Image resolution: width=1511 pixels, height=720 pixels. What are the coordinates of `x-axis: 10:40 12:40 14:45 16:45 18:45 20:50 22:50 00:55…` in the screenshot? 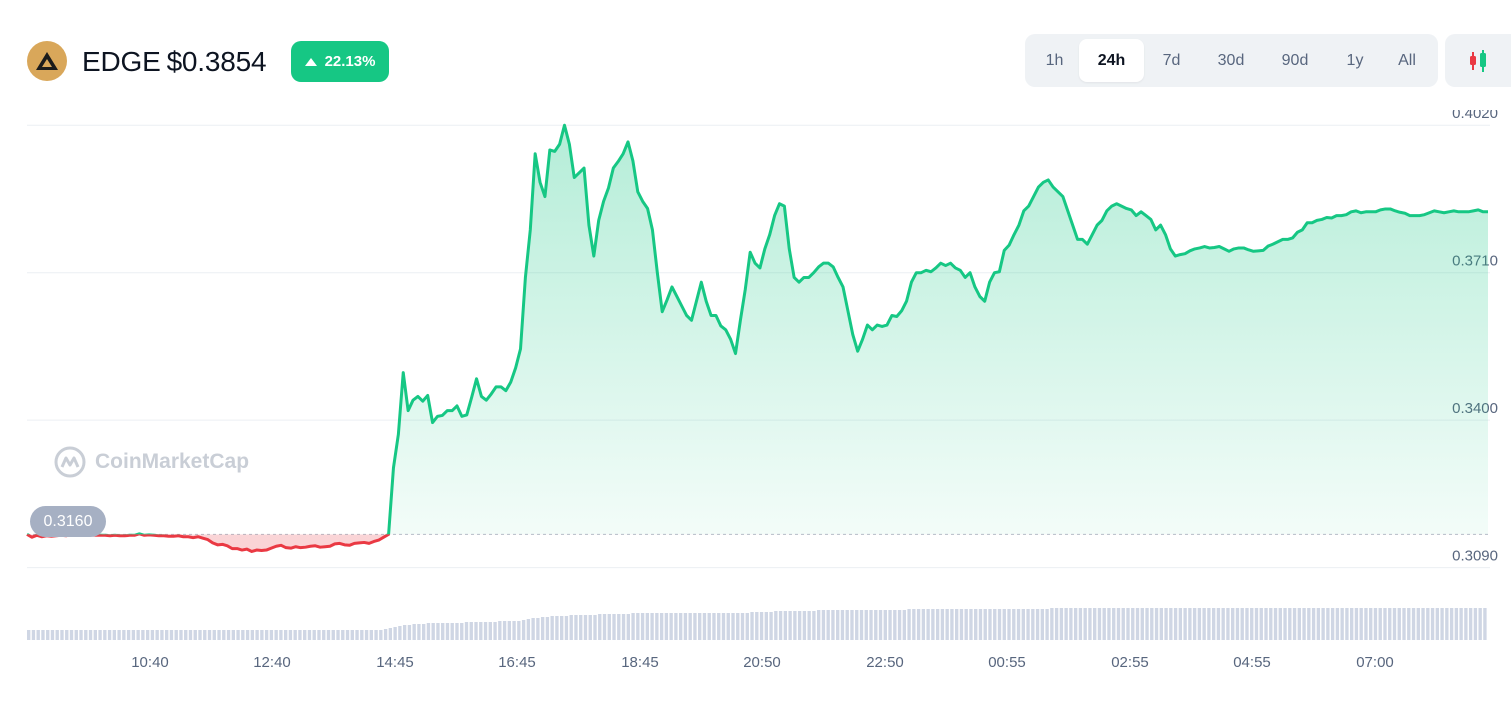 It's located at (762, 662).